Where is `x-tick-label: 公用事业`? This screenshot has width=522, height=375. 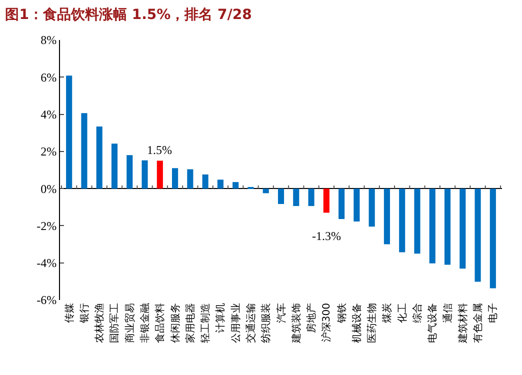 x-tick-label: 公用事业 is located at coordinates (236, 323).